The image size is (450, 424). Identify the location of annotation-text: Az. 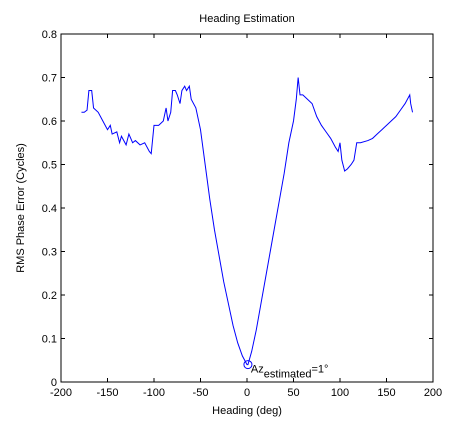
(257, 370).